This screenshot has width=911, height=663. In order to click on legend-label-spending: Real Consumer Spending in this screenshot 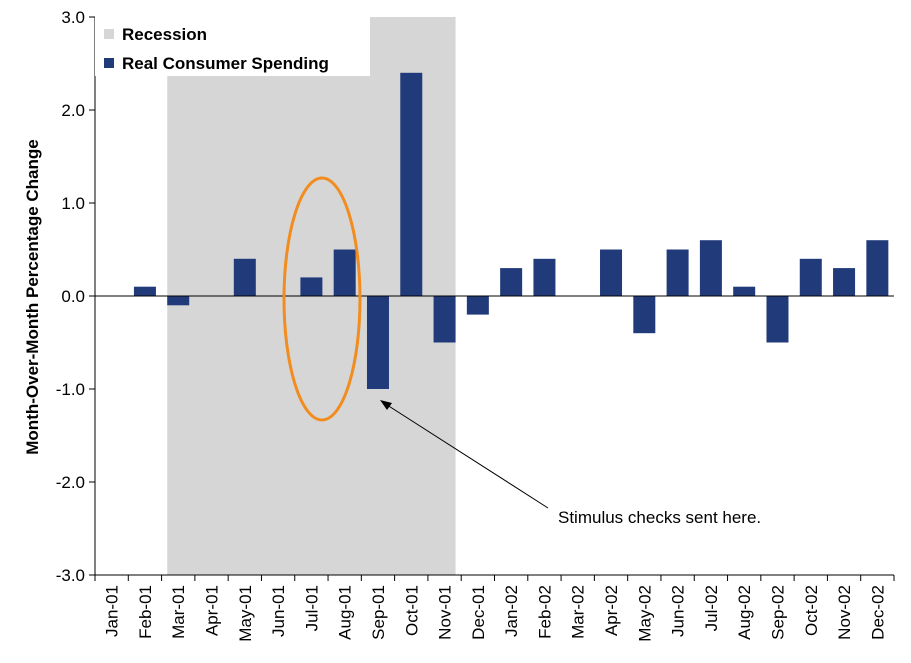, I will do `click(225, 63)`.